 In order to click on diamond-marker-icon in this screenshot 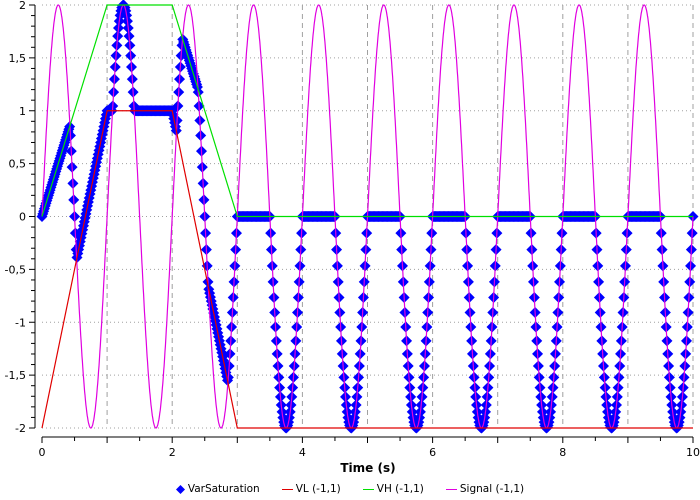, I will do `click(180, 489)`.